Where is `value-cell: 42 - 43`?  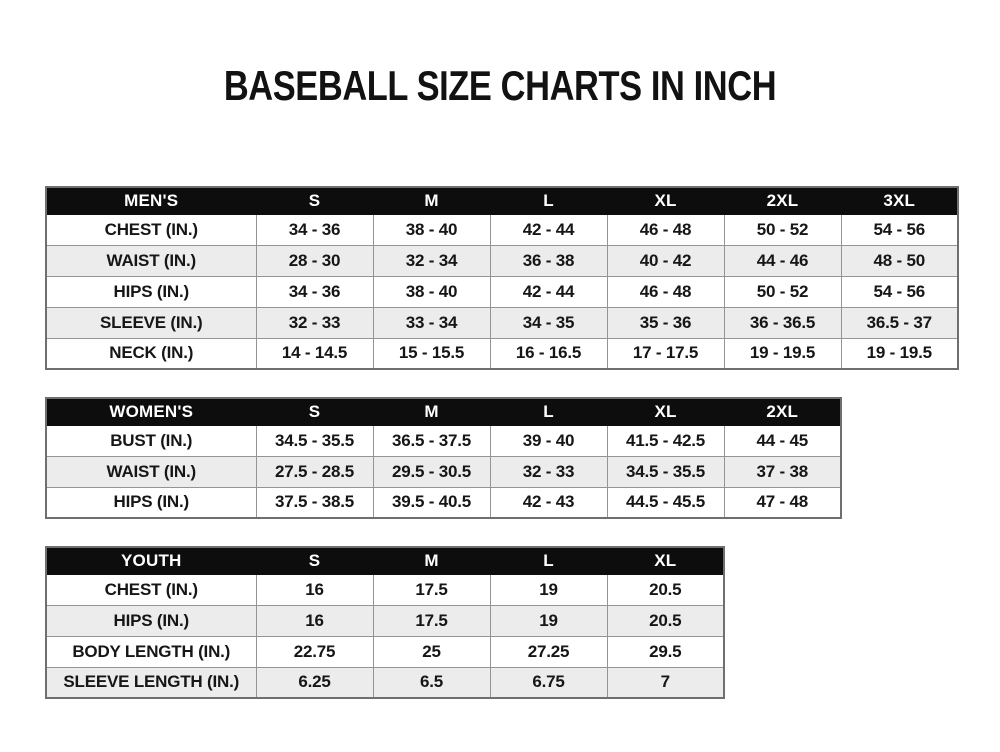 value-cell: 42 - 43 is located at coordinates (548, 502).